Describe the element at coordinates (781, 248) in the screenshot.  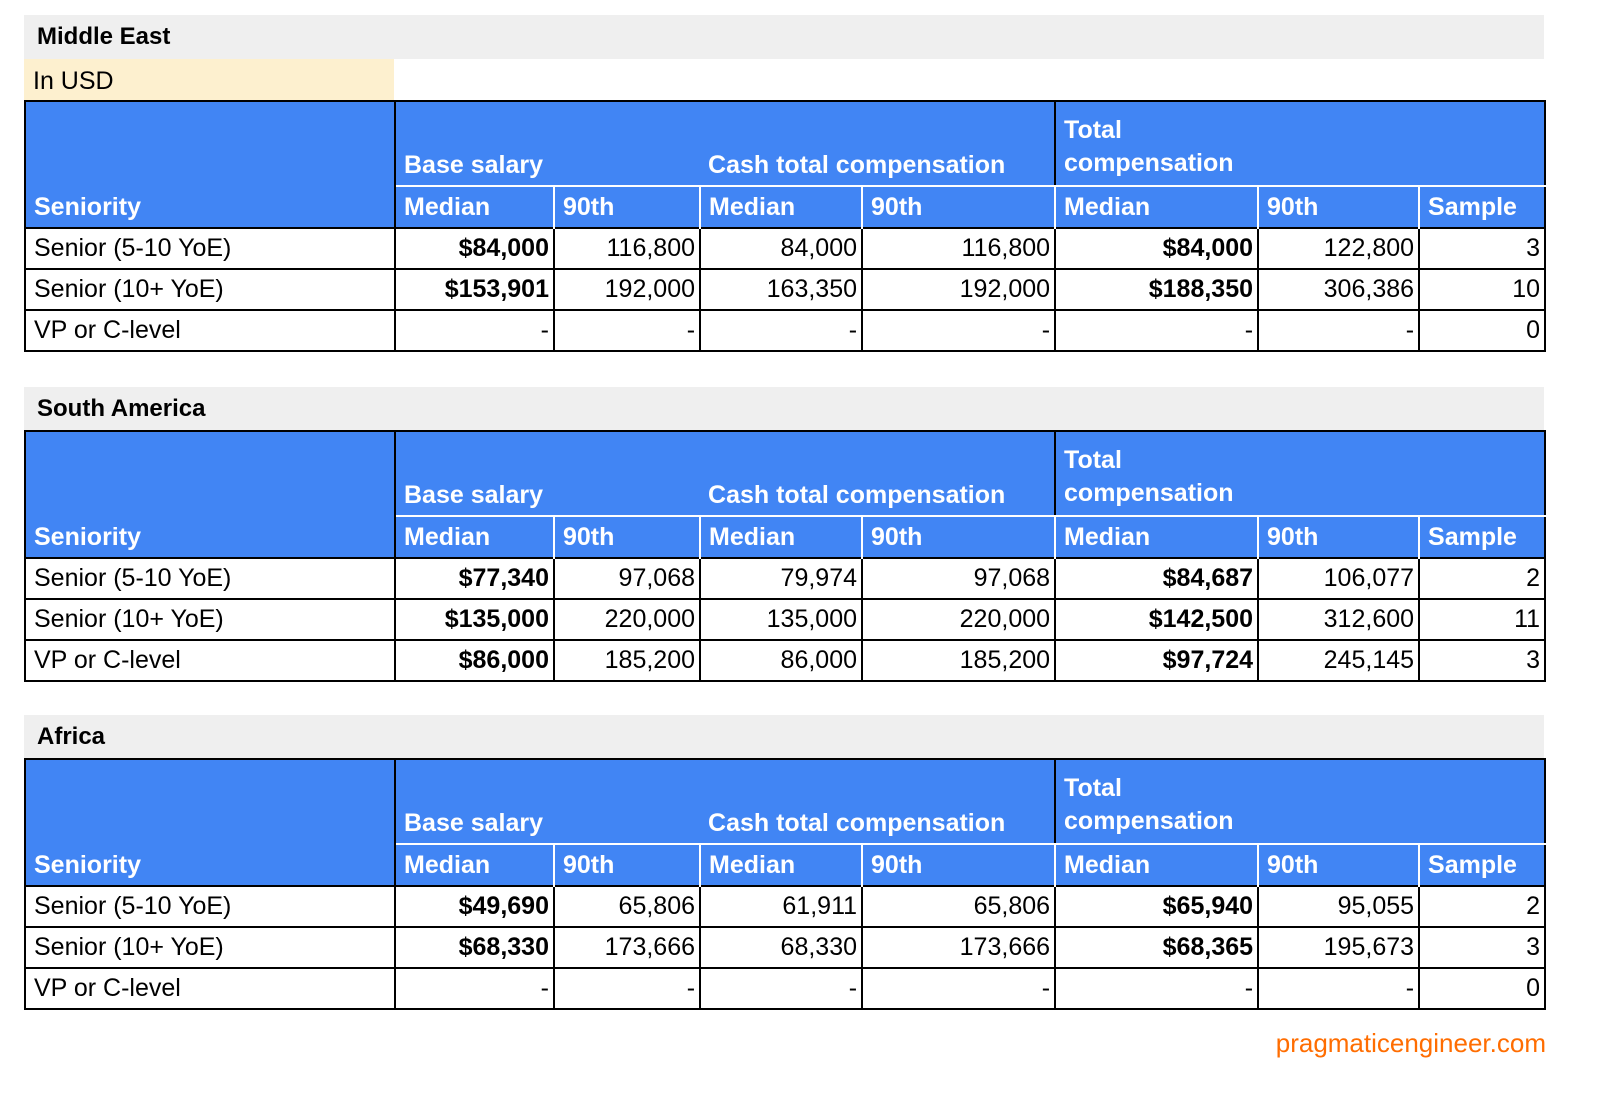
I see `cell-cash-median: 84,000` at that location.